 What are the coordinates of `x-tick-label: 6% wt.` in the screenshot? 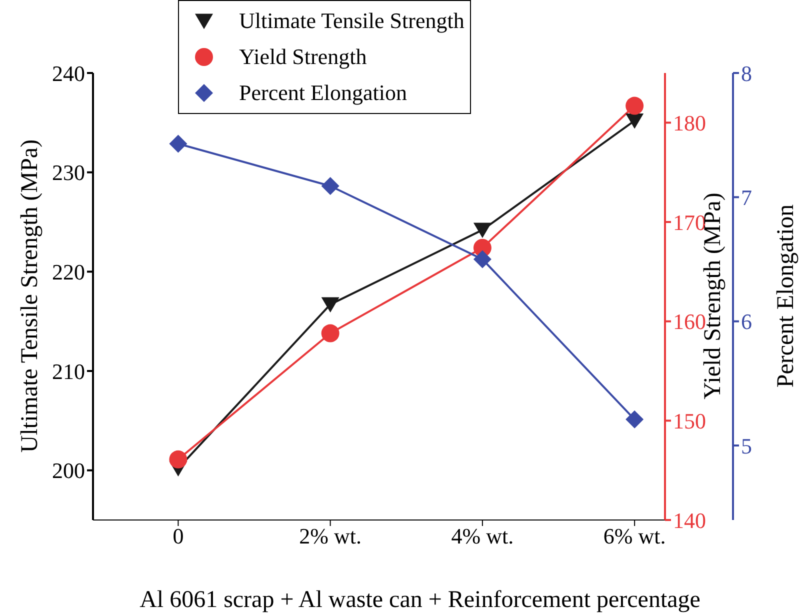 It's located at (634, 536).